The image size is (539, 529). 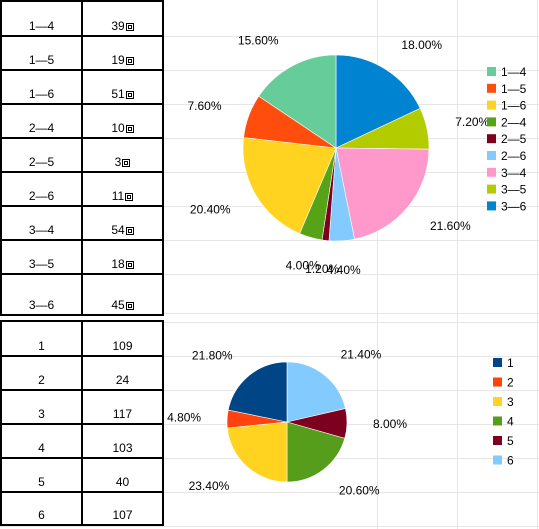 What do you see at coordinates (514, 173) in the screenshot?
I see `legend-label: 3—4` at bounding box center [514, 173].